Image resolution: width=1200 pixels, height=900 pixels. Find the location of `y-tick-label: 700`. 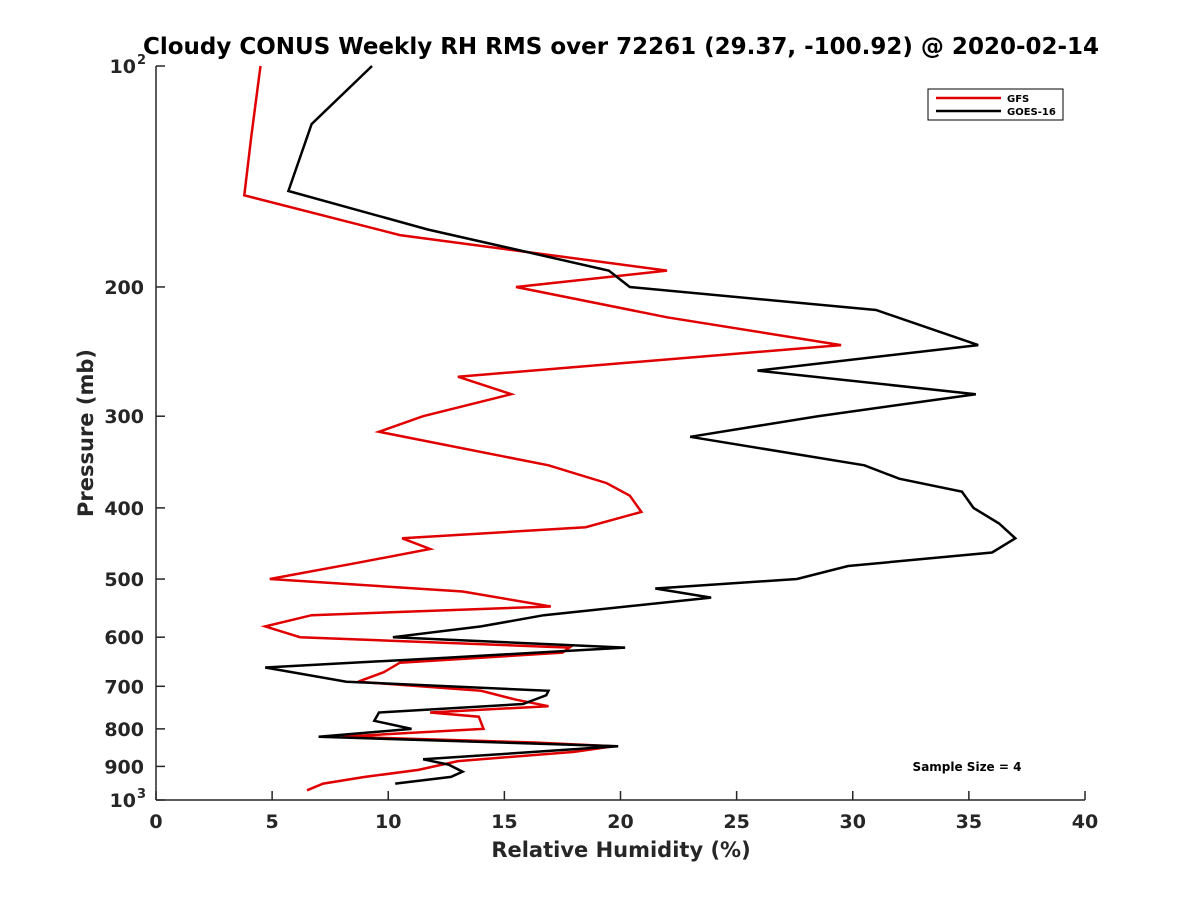

y-tick-label: 700 is located at coordinates (124, 687).